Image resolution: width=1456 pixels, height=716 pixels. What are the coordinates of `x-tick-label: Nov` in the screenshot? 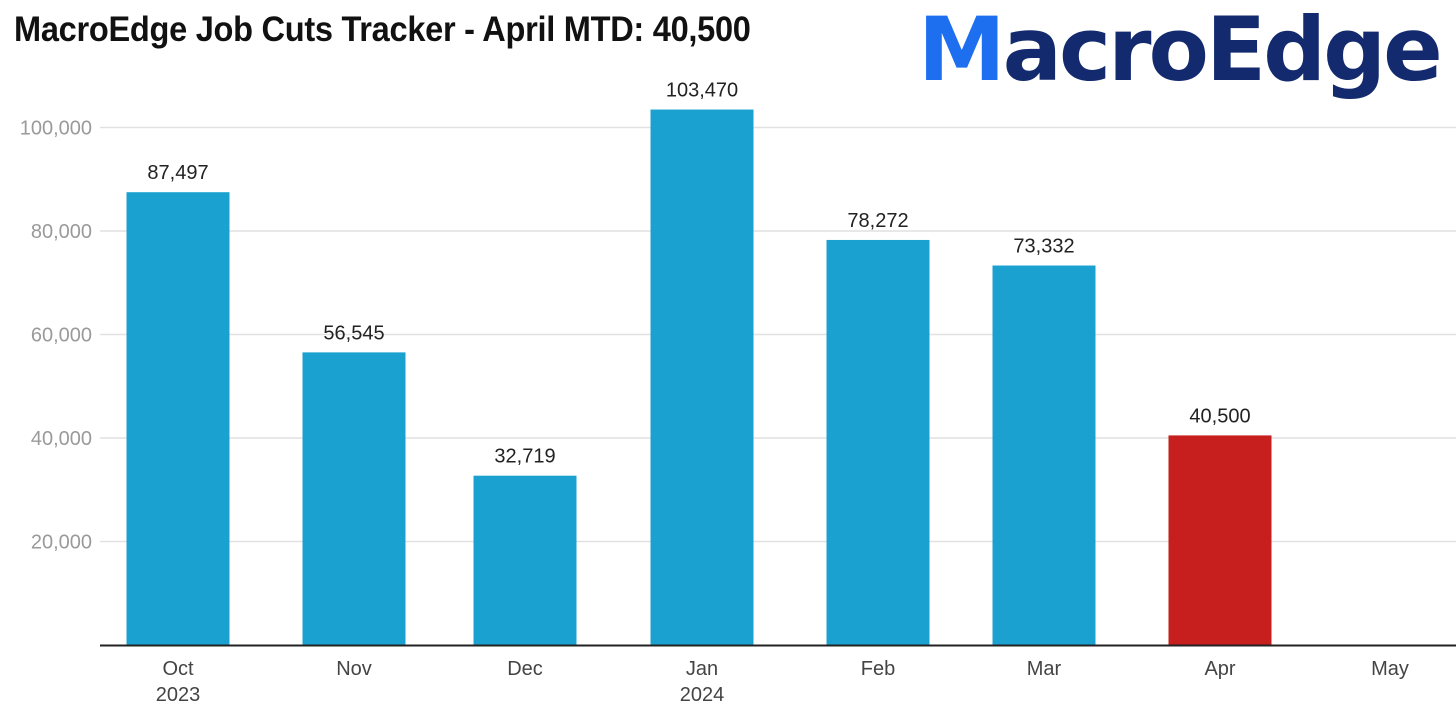 It's located at (354, 669).